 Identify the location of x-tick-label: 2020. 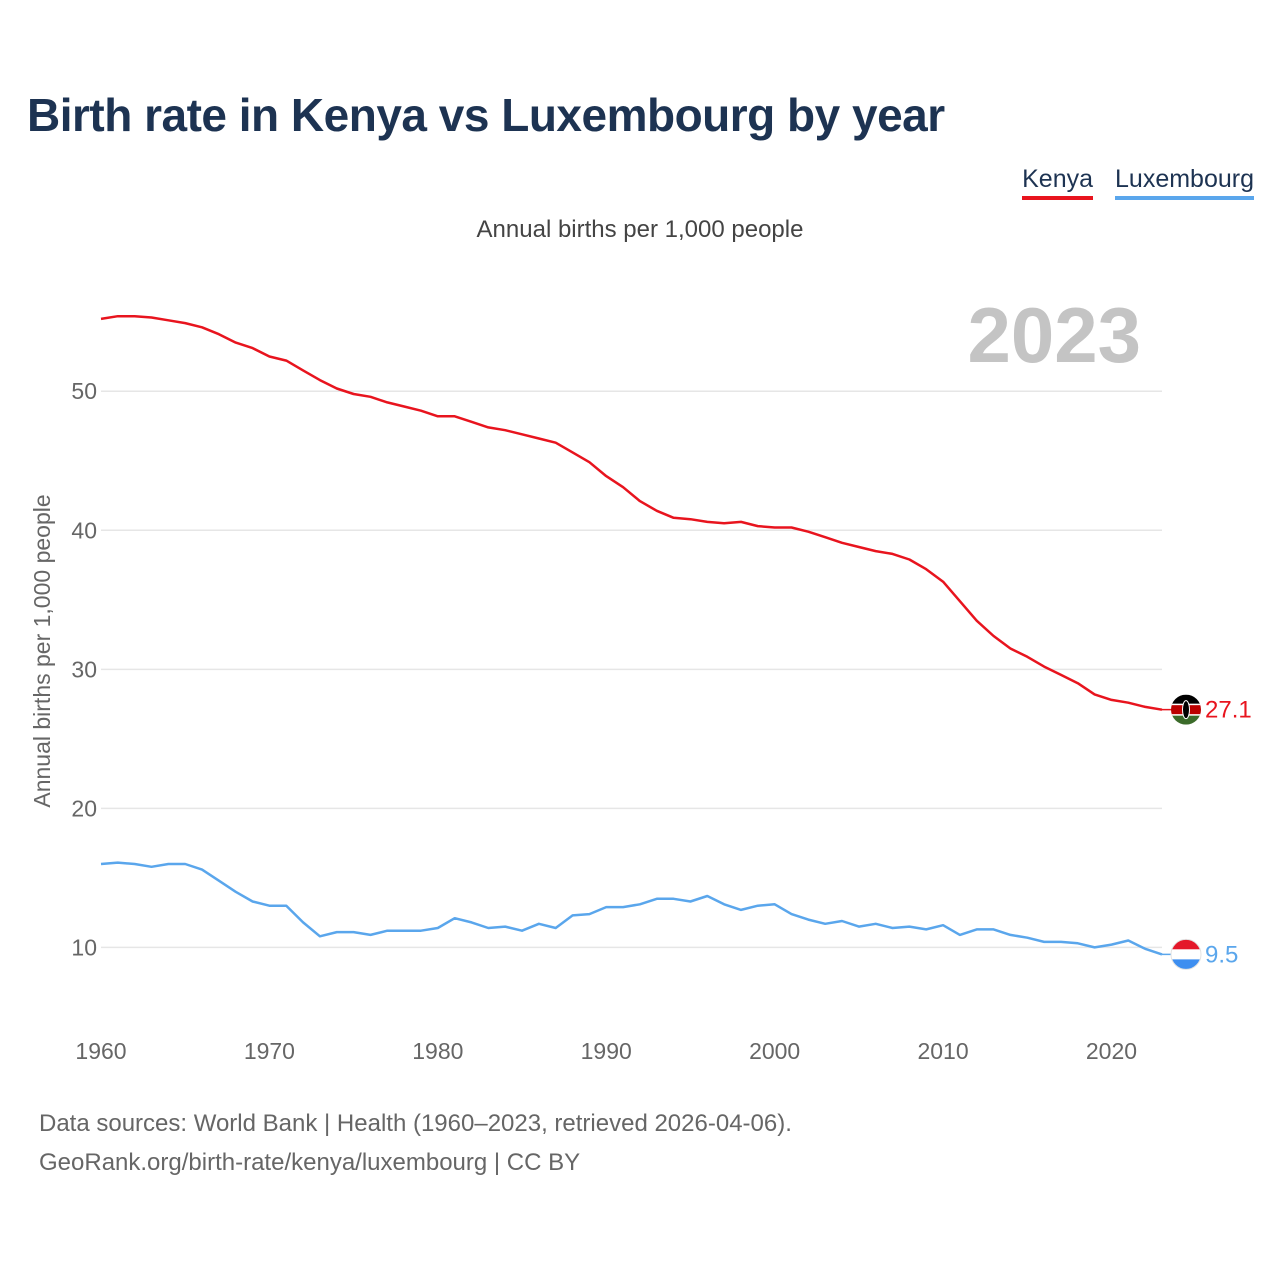
(1111, 1051).